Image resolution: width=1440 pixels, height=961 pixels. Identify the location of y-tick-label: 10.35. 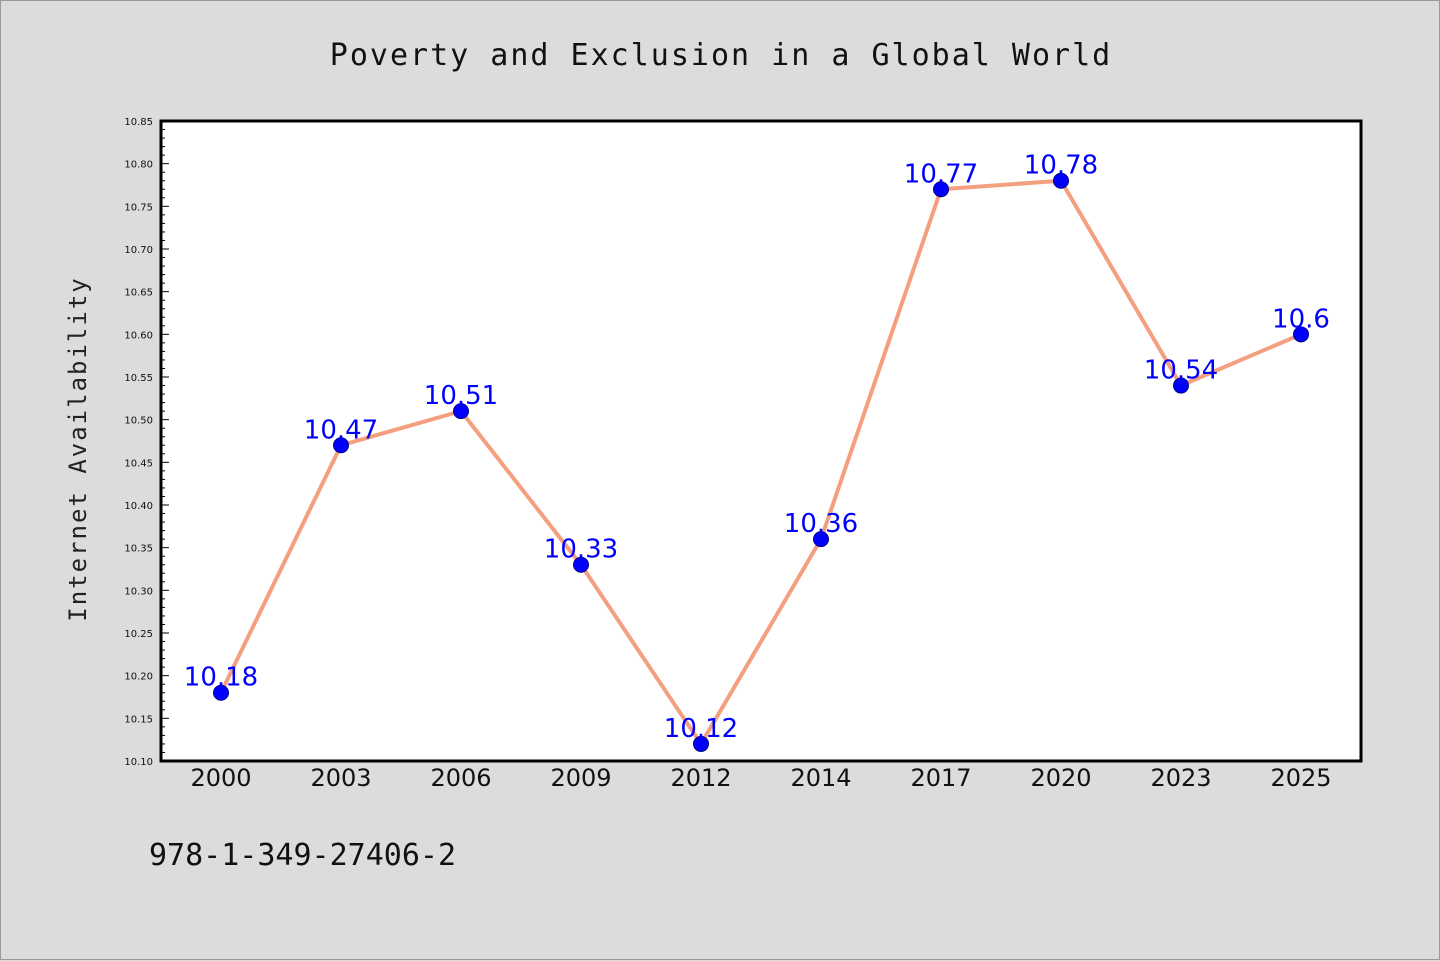
(138, 549).